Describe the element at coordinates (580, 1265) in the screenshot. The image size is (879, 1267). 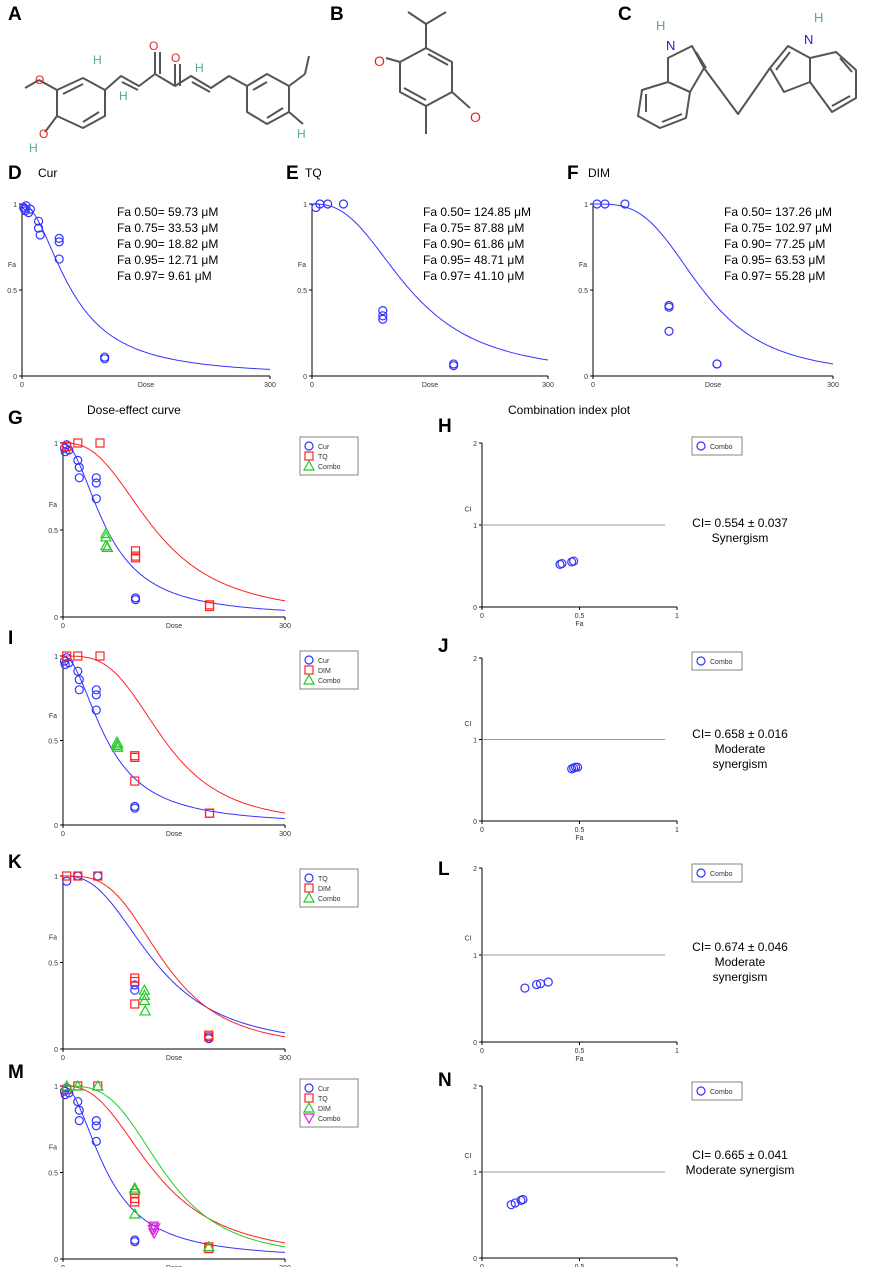
I see `x-tick-label: 0.5` at that location.